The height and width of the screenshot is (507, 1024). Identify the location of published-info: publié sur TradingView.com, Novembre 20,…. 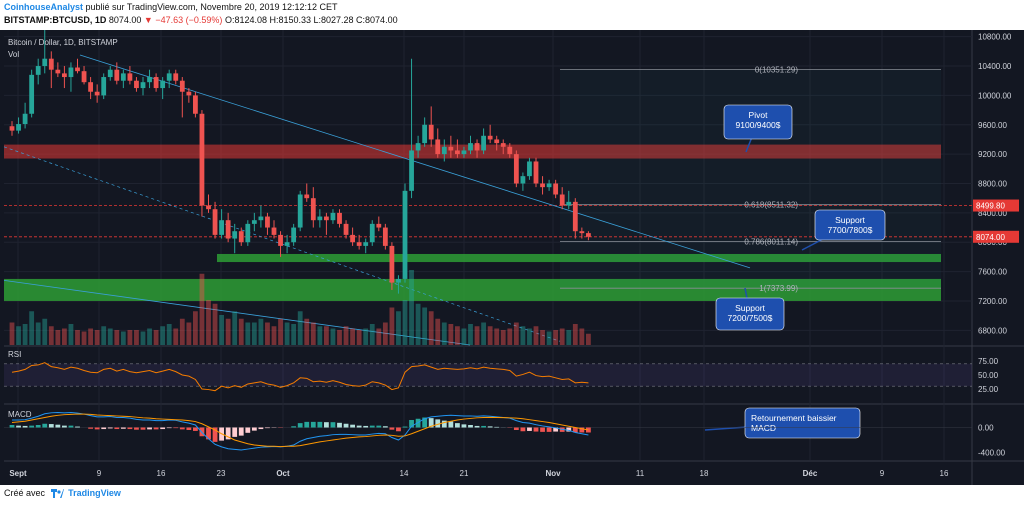
(211, 7).